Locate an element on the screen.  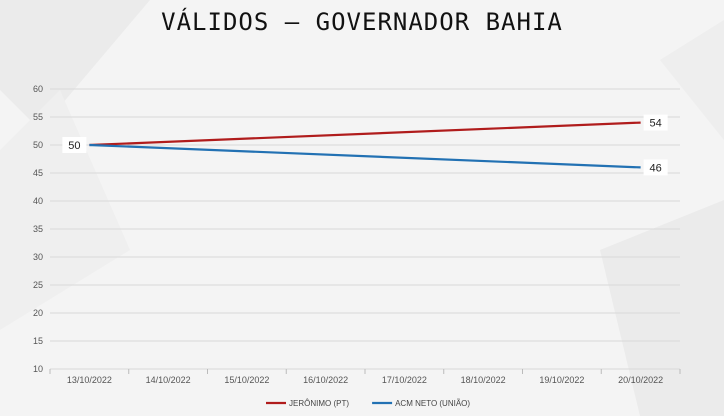
y-tick-label: 50 is located at coordinates (38, 145).